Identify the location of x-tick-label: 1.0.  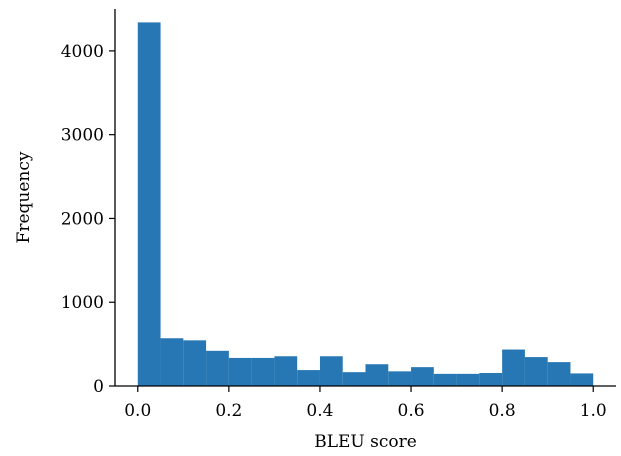
(593, 411).